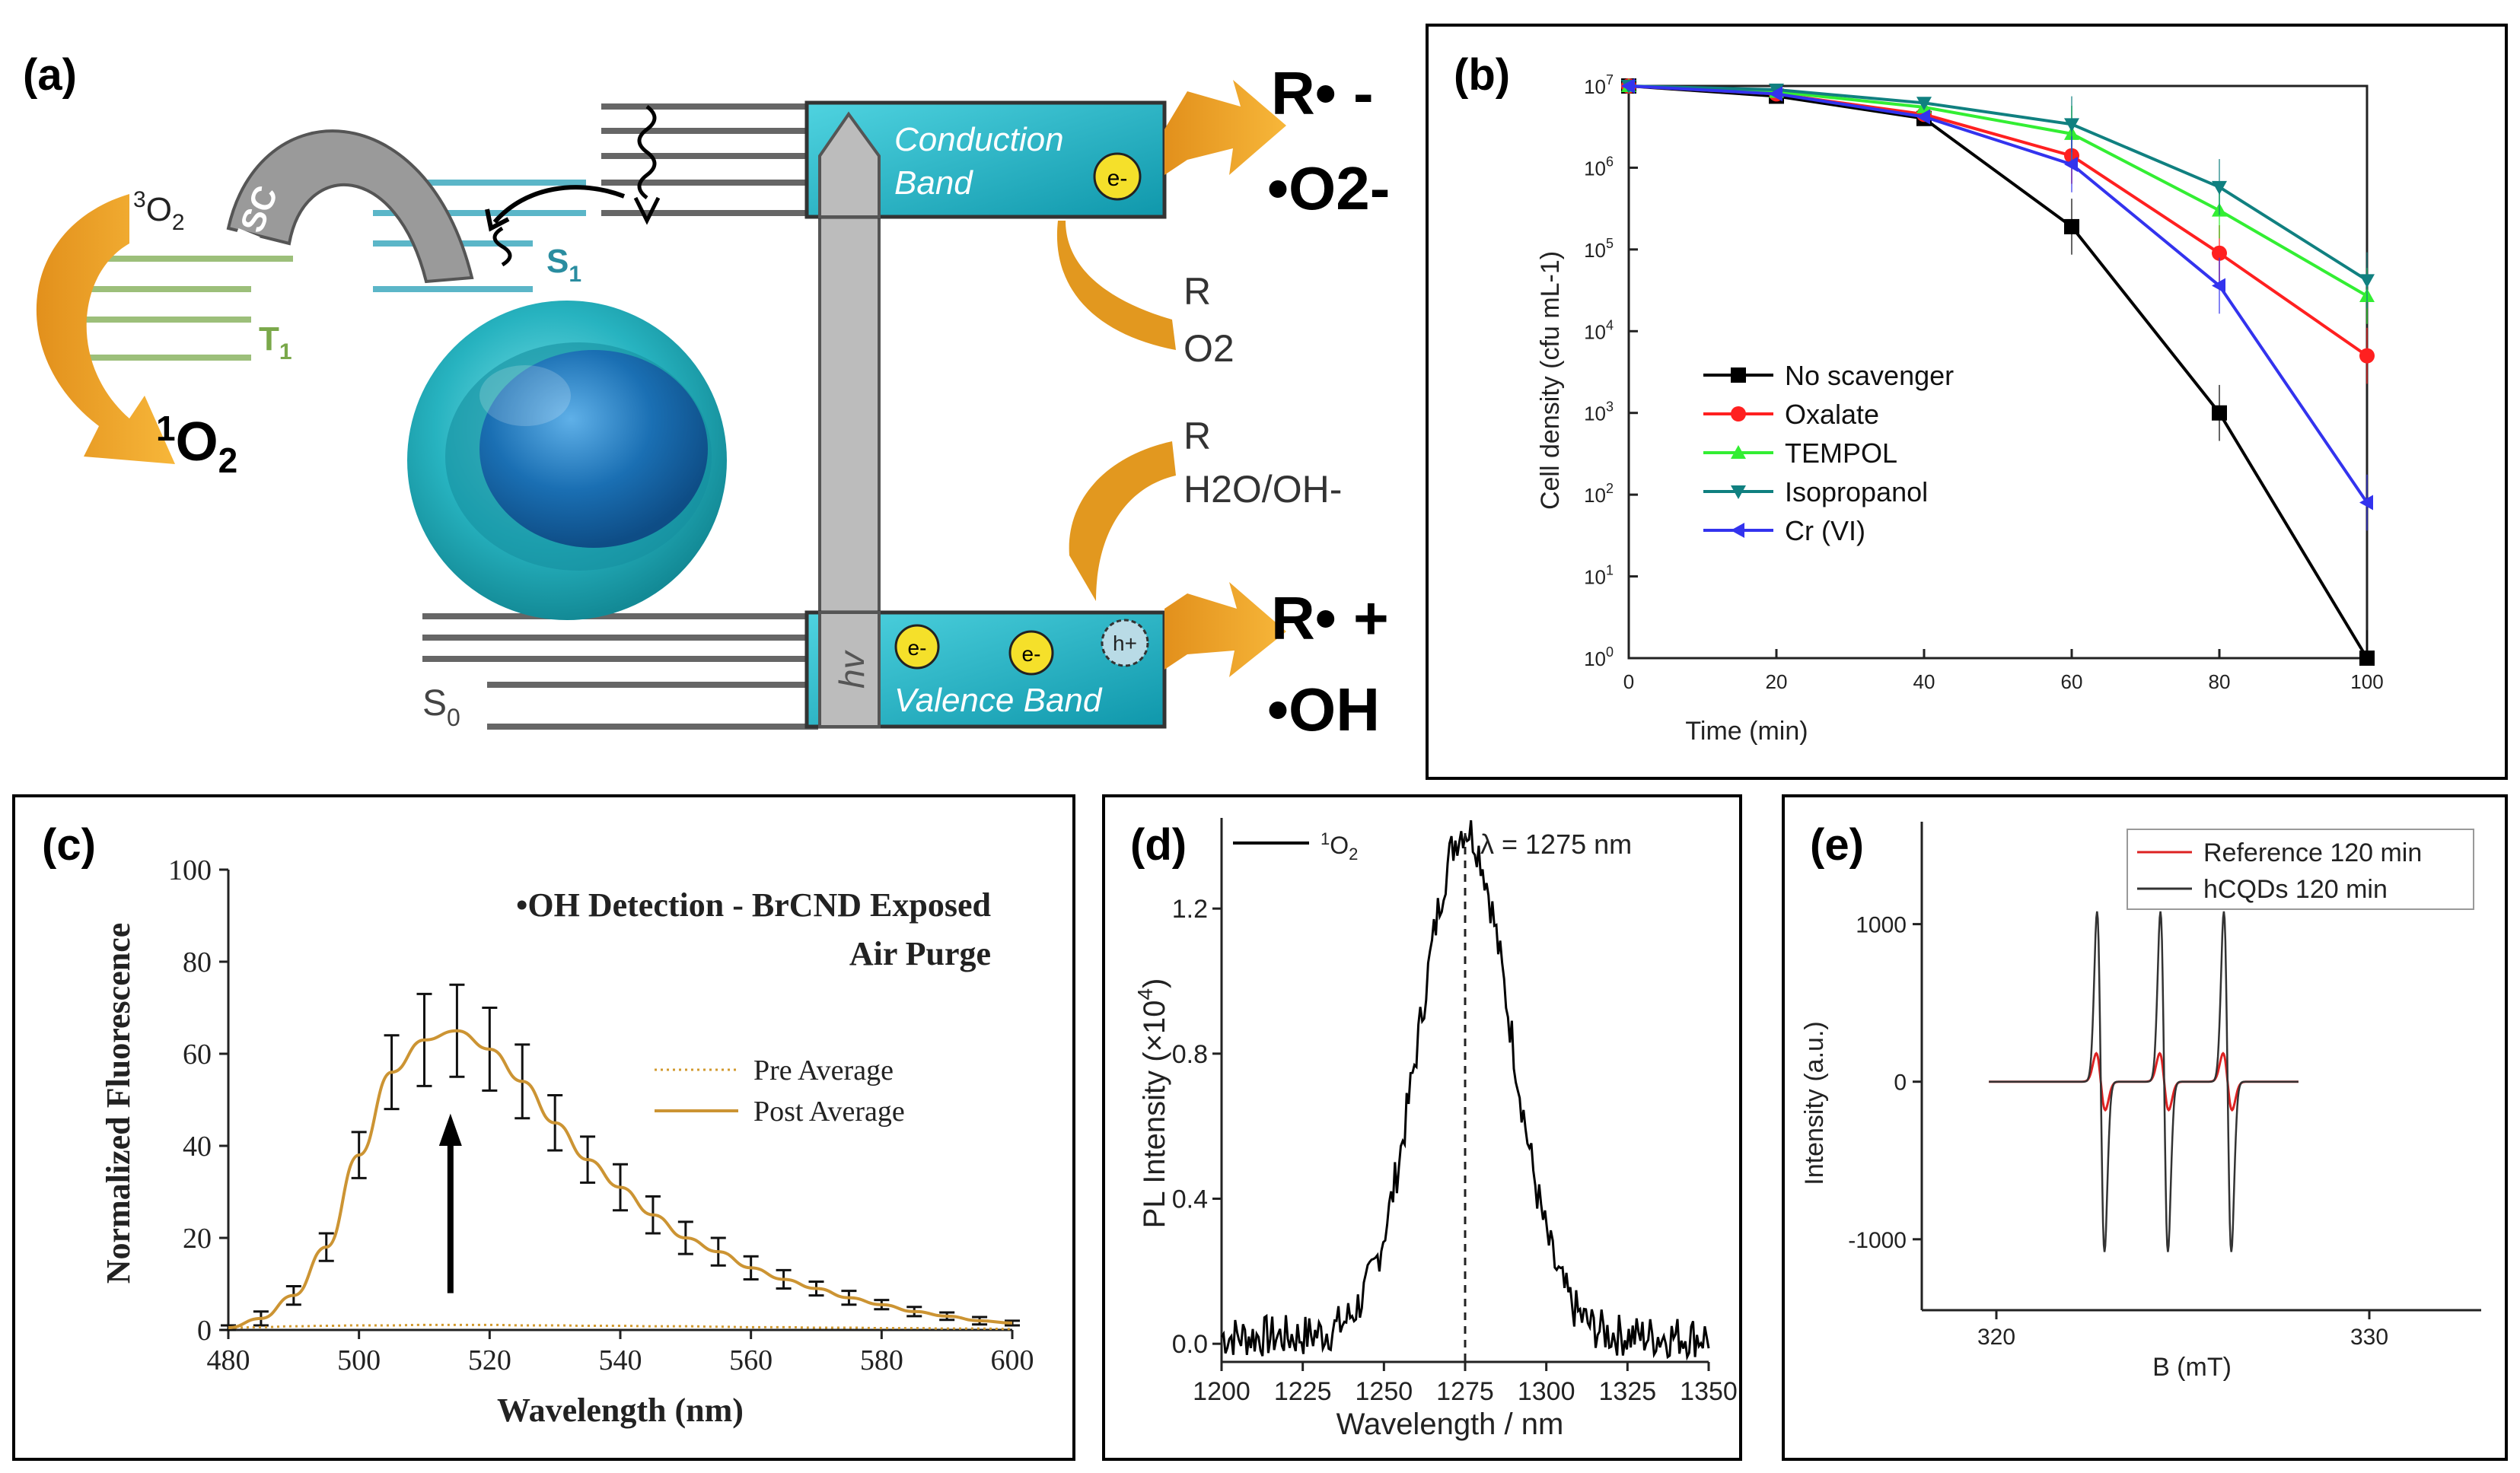  Describe the element at coordinates (2072, 681) in the screenshot. I see `panel-b-x-tick-label: 60` at that location.